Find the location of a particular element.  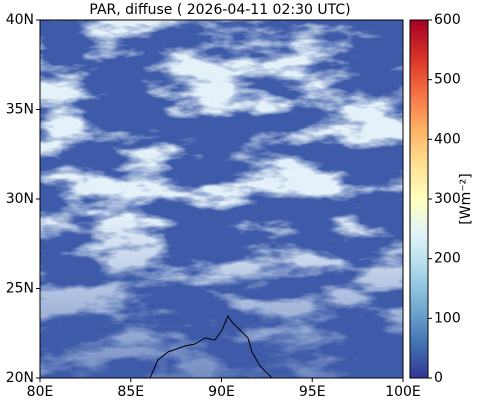

y-tick-label: 35N is located at coordinates (20, 110).